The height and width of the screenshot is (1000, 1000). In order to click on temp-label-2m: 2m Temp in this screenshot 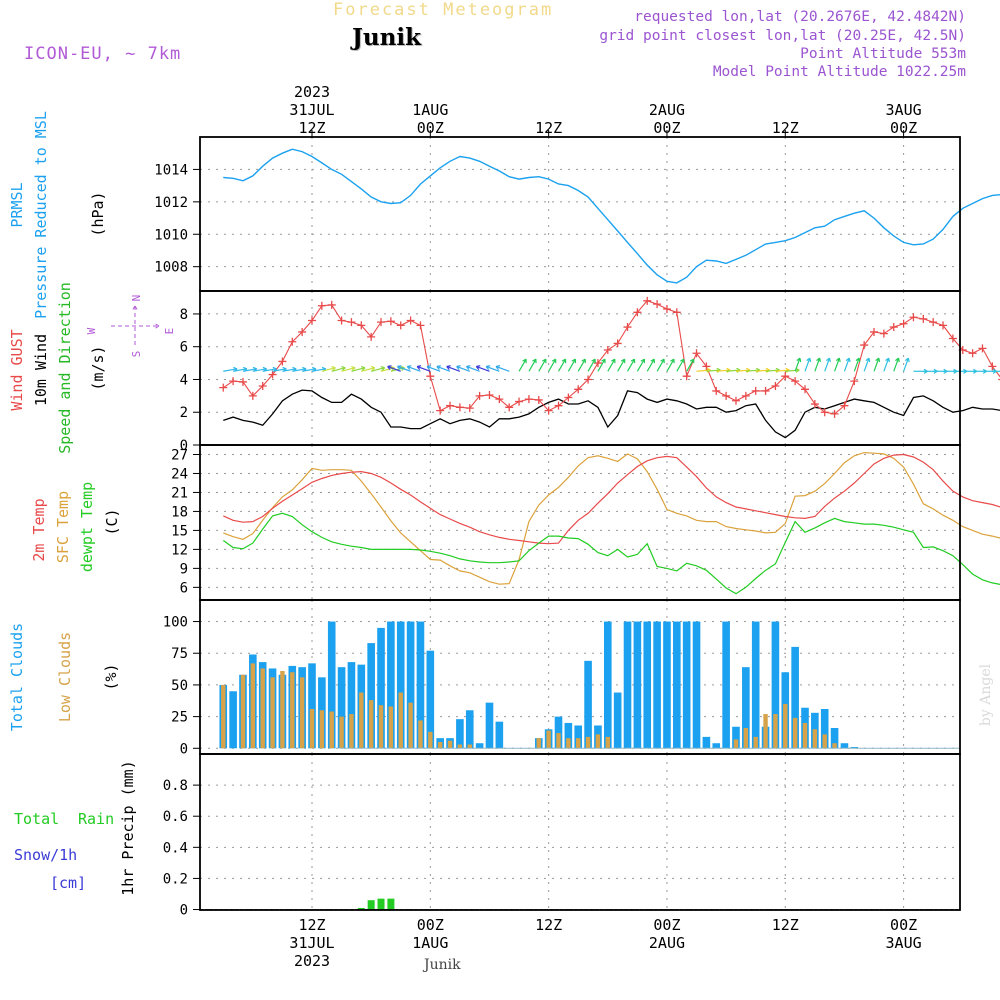, I will do `click(39, 529)`.